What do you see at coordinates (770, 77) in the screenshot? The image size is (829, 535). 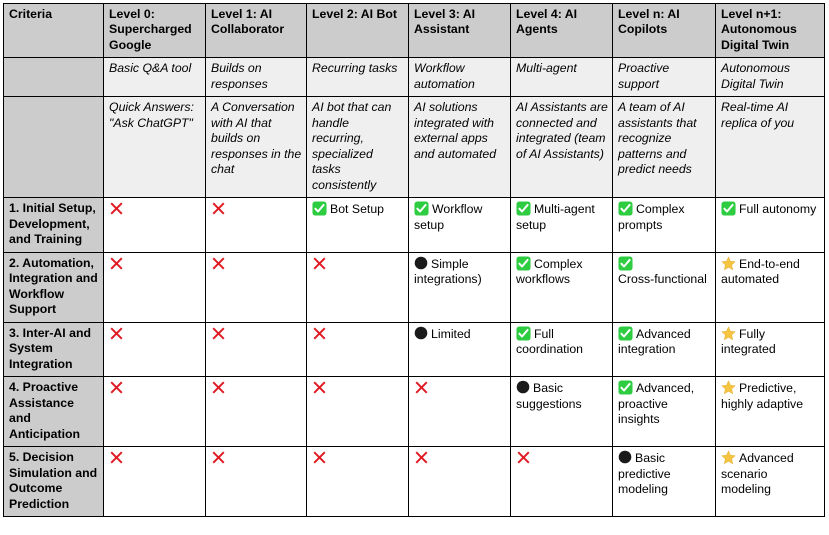 I see `tagline-leveln1: Autonomous Digital Twin` at bounding box center [770, 77].